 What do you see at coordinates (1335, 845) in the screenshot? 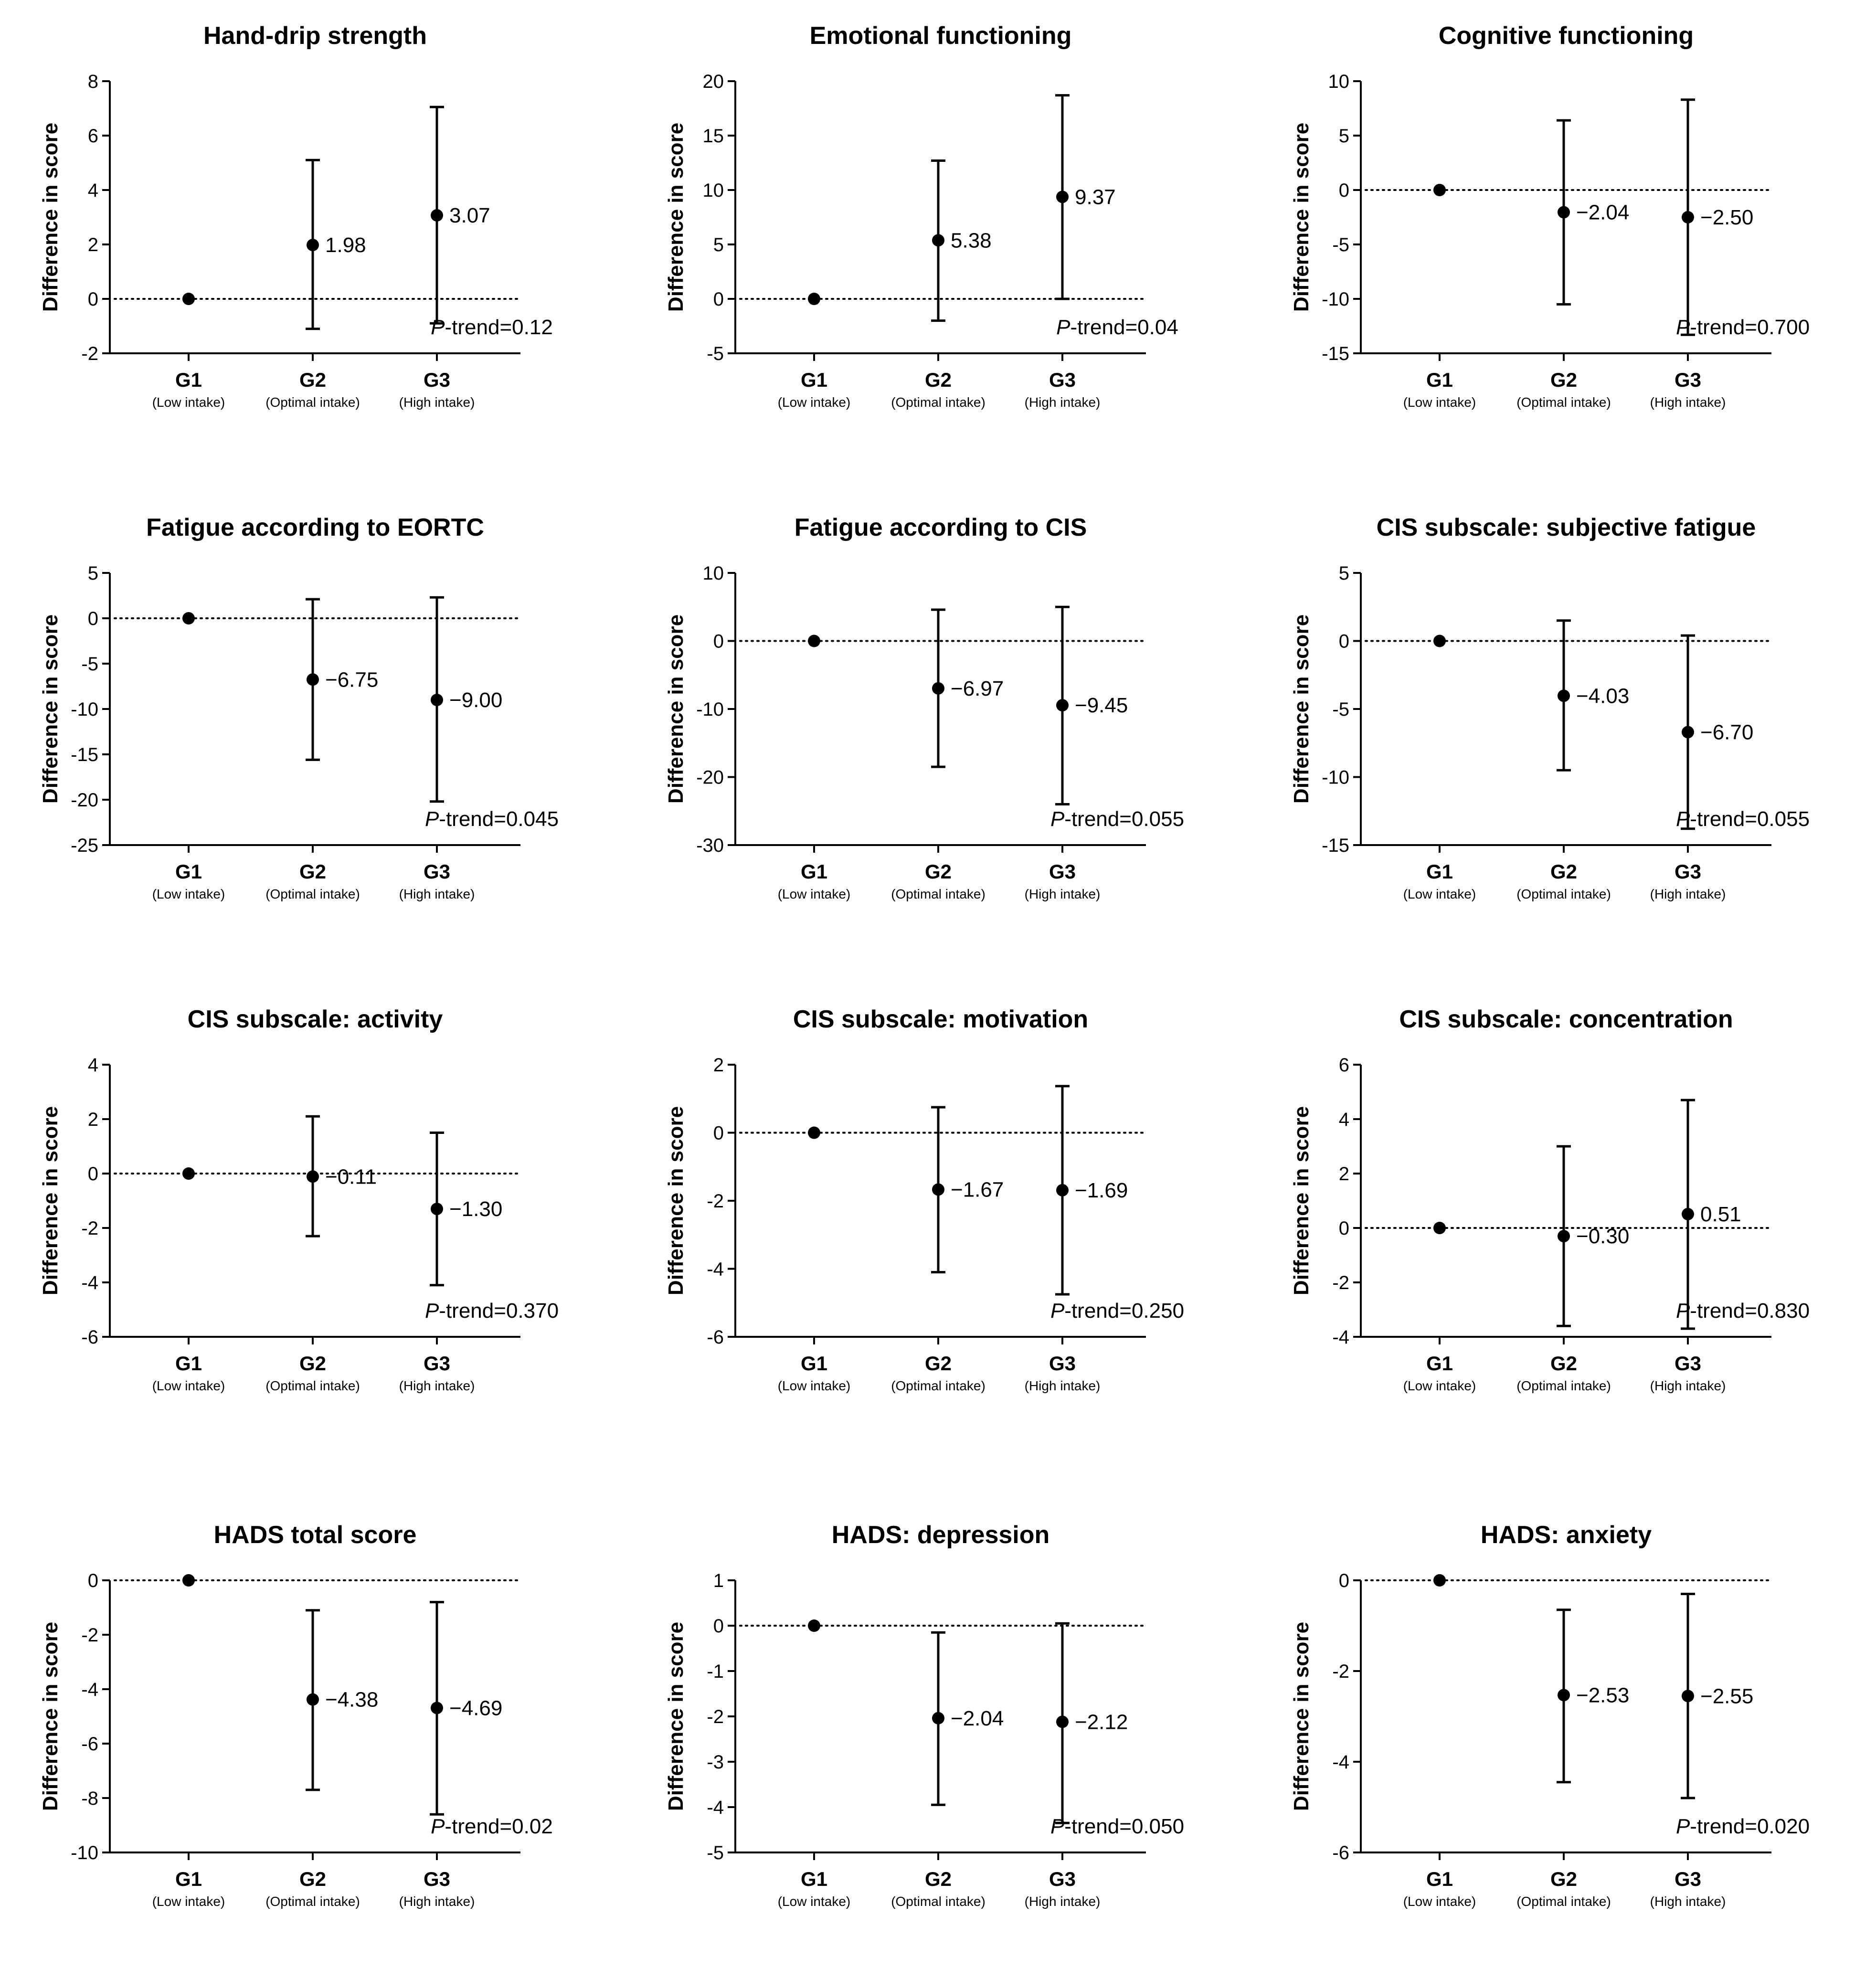
I see `y-tick-label: -15` at bounding box center [1335, 845].